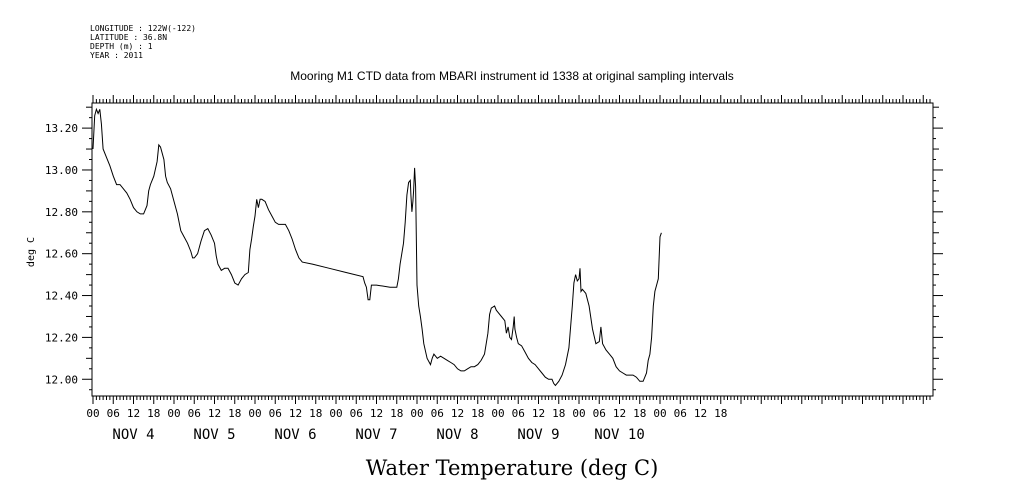  Describe the element at coordinates (128, 37) in the screenshot. I see `latitude-text: LATITUDE : 36.8N` at that location.